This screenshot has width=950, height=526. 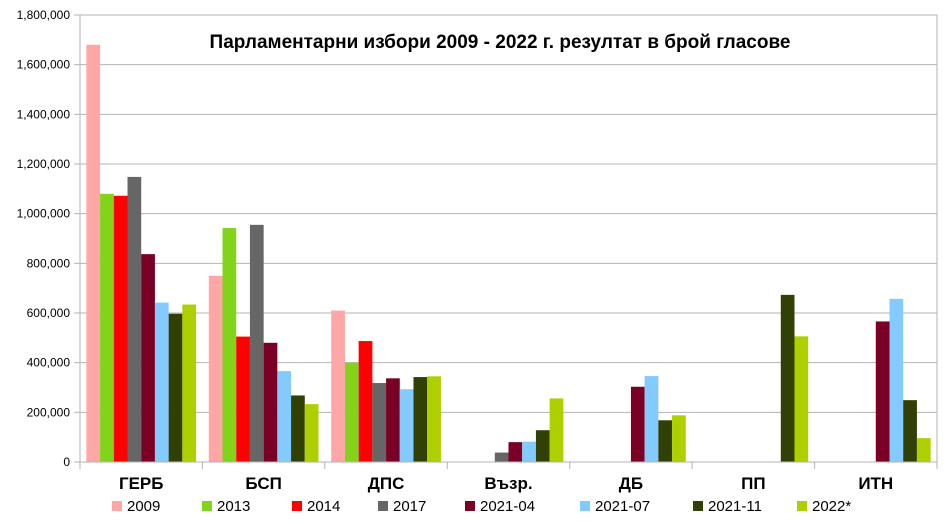 What do you see at coordinates (148, 358) in the screenshot?
I see `bar-ГЕРБ-2021-04` at bounding box center [148, 358].